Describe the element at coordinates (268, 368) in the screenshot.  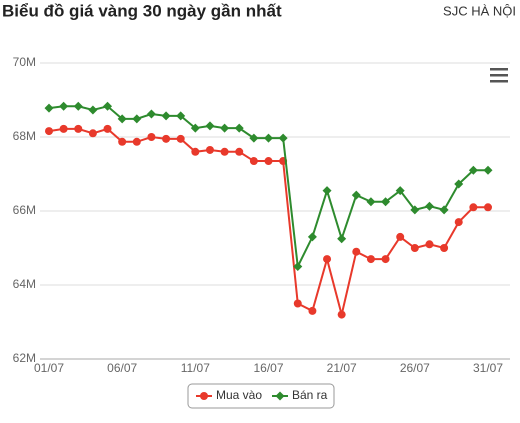
I see `x-tick-label: 16/07` at that location.